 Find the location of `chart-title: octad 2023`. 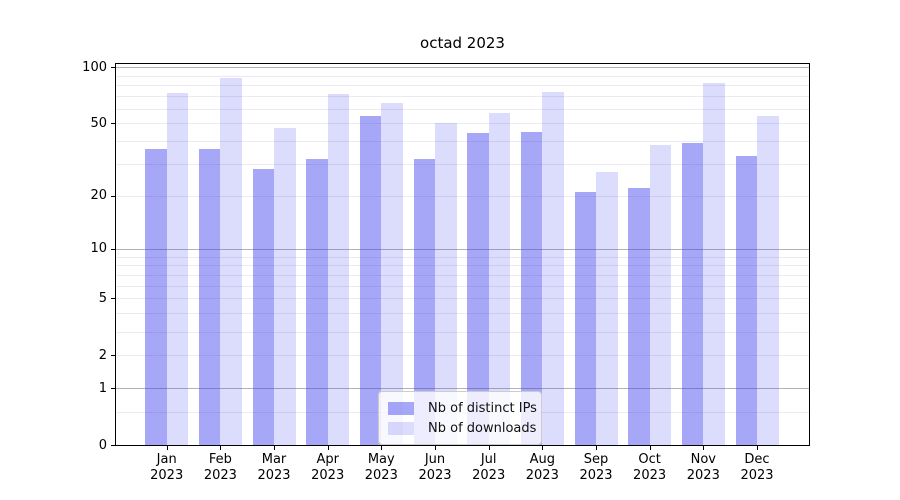

chart-title: octad 2023 is located at coordinates (462, 43).